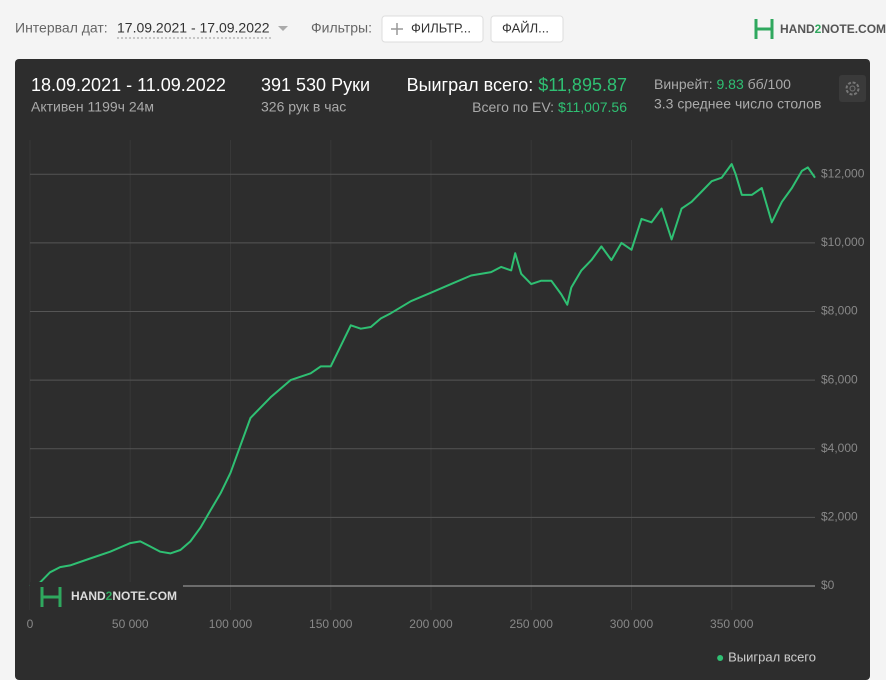 This screenshot has width=886, height=680. Describe the element at coordinates (772, 656) in the screenshot. I see `legend-label: Выиграл всего` at that location.